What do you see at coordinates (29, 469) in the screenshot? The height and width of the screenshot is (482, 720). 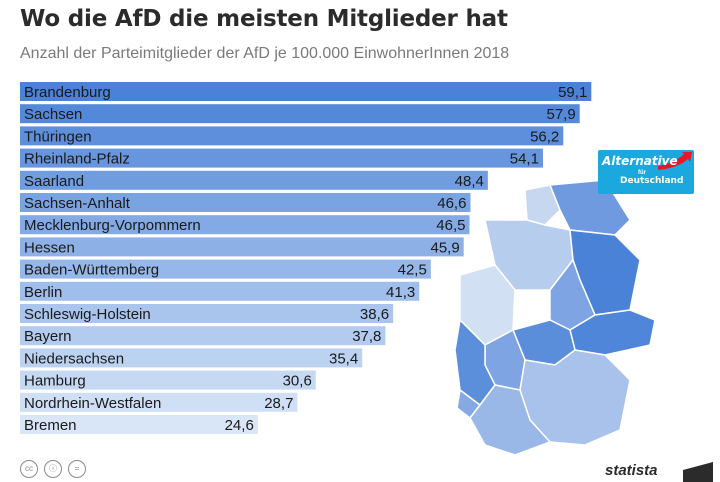 I see `cc-license-icon: cc` at bounding box center [29, 469].